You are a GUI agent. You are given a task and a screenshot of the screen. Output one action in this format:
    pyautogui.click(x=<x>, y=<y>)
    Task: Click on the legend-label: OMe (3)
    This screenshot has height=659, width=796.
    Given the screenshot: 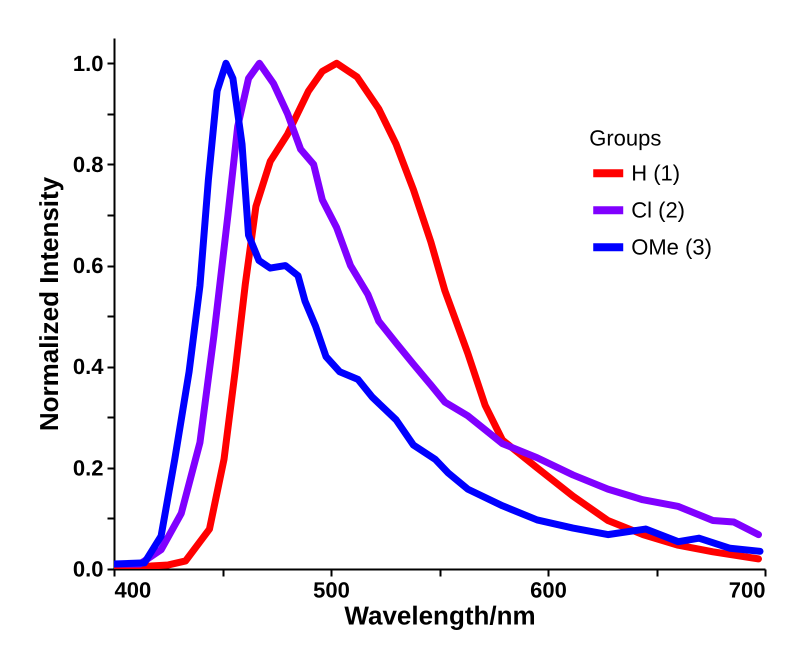 What is the action you would take?
    pyautogui.click(x=671, y=247)
    